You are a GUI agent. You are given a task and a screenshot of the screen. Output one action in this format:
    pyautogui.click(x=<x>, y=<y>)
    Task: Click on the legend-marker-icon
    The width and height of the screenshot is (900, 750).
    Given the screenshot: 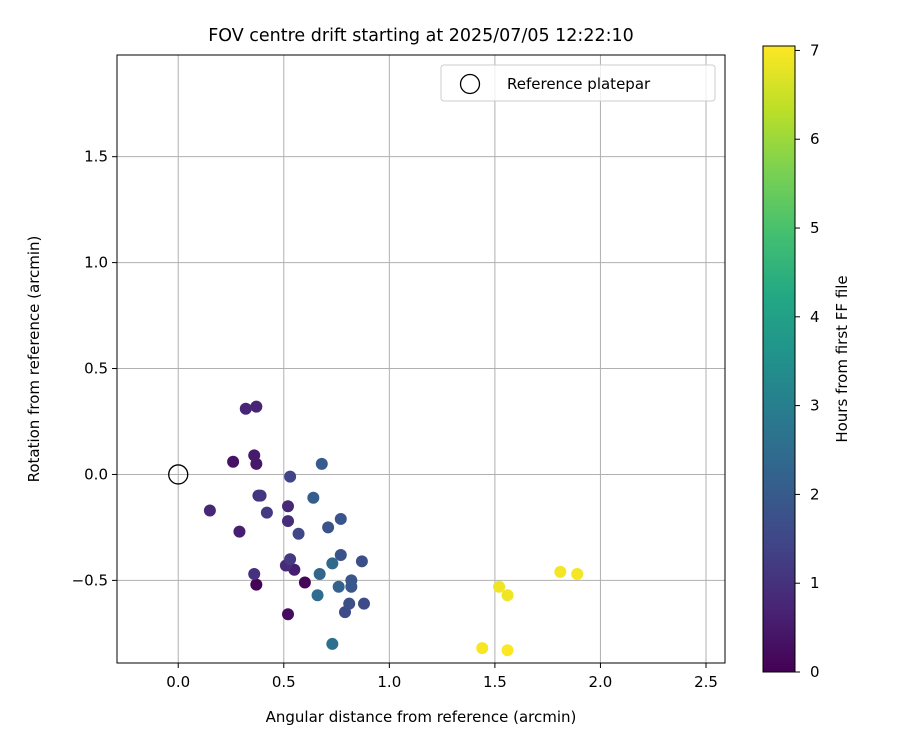 What is the action you would take?
    pyautogui.click(x=470, y=84)
    